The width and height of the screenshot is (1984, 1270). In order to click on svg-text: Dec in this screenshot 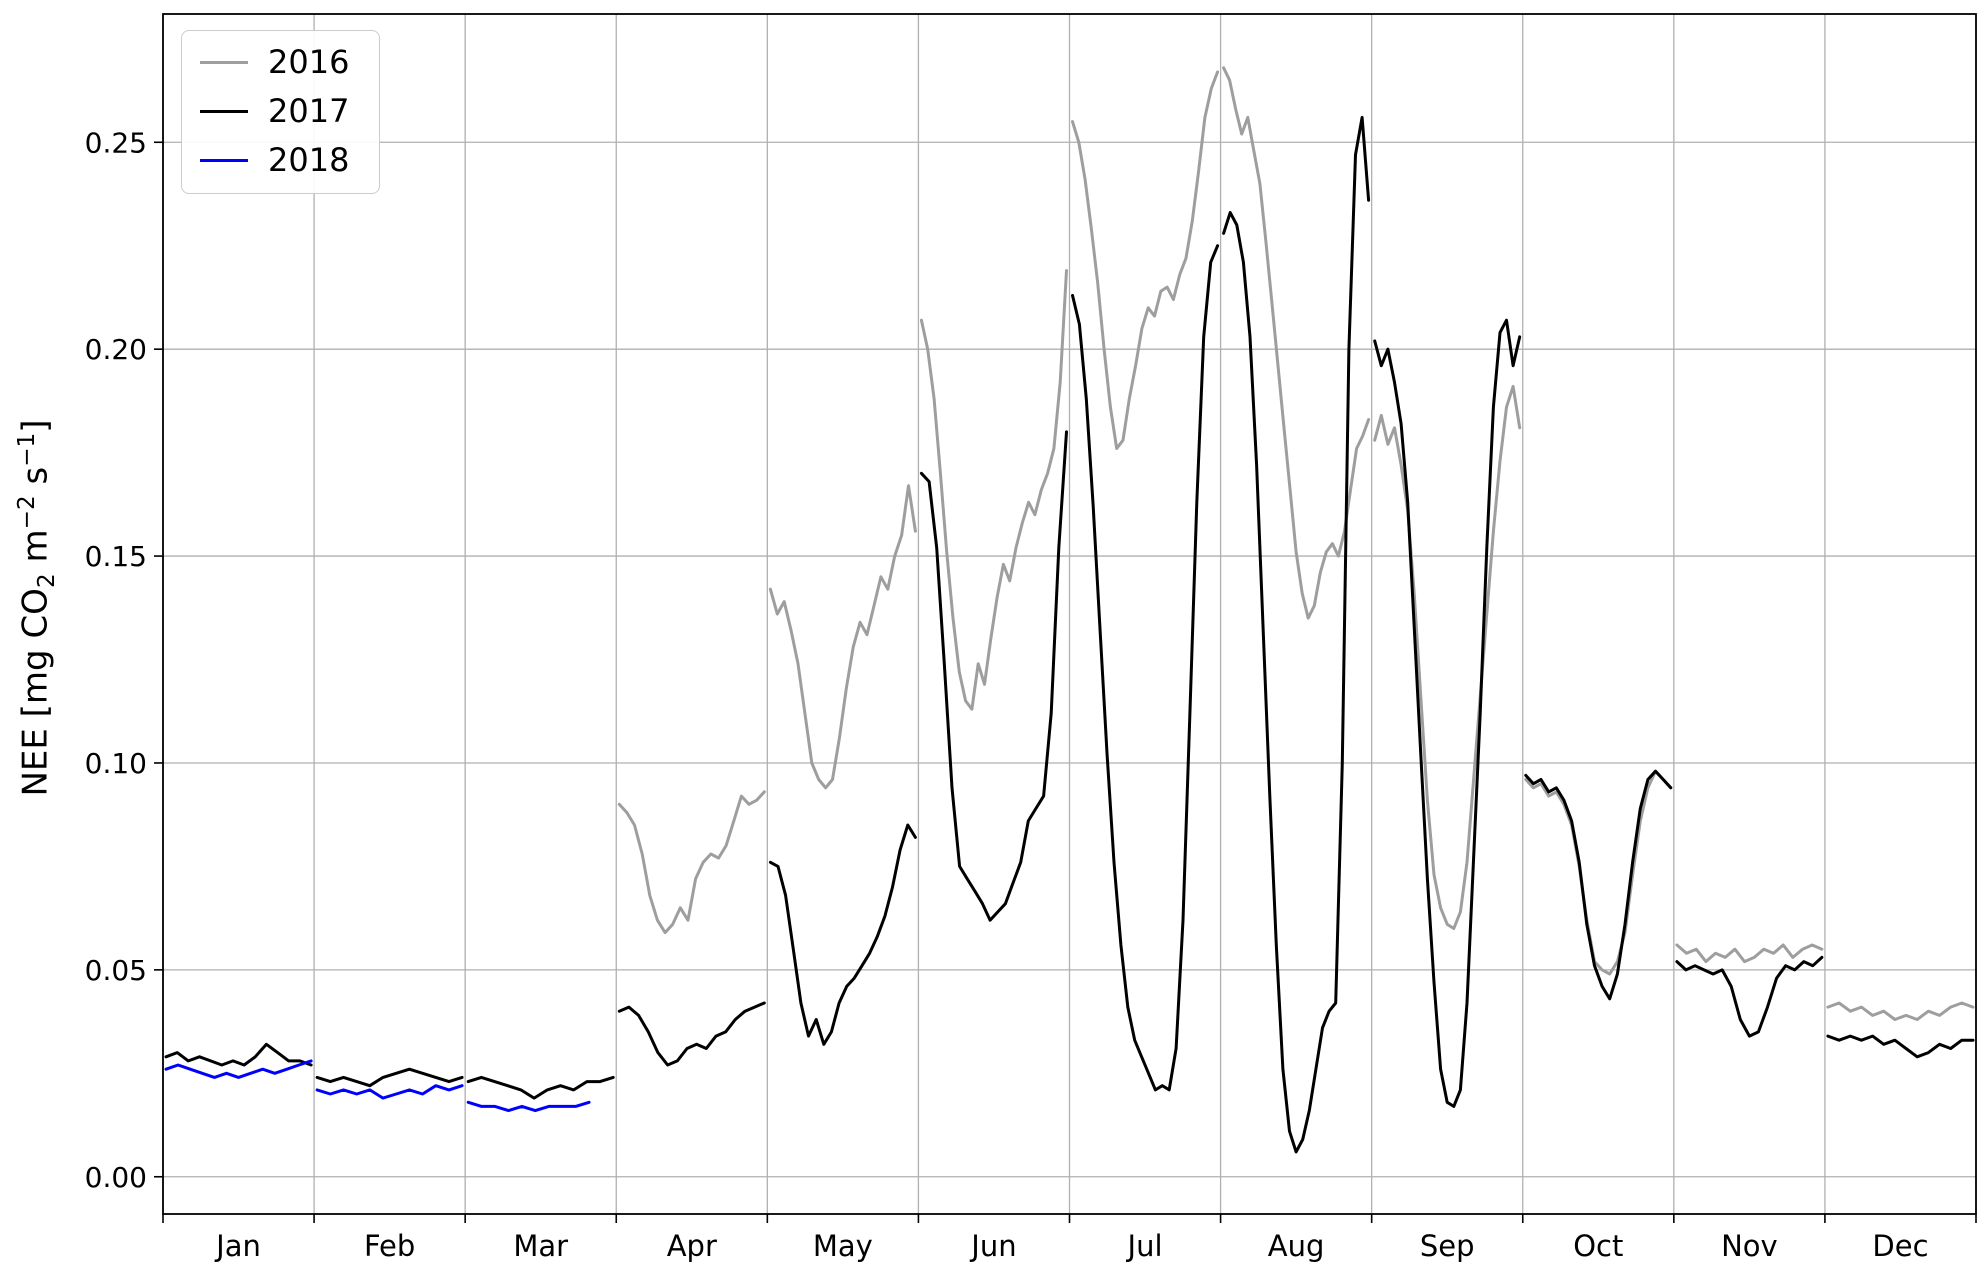, I will do `click(1900, 1246)`.